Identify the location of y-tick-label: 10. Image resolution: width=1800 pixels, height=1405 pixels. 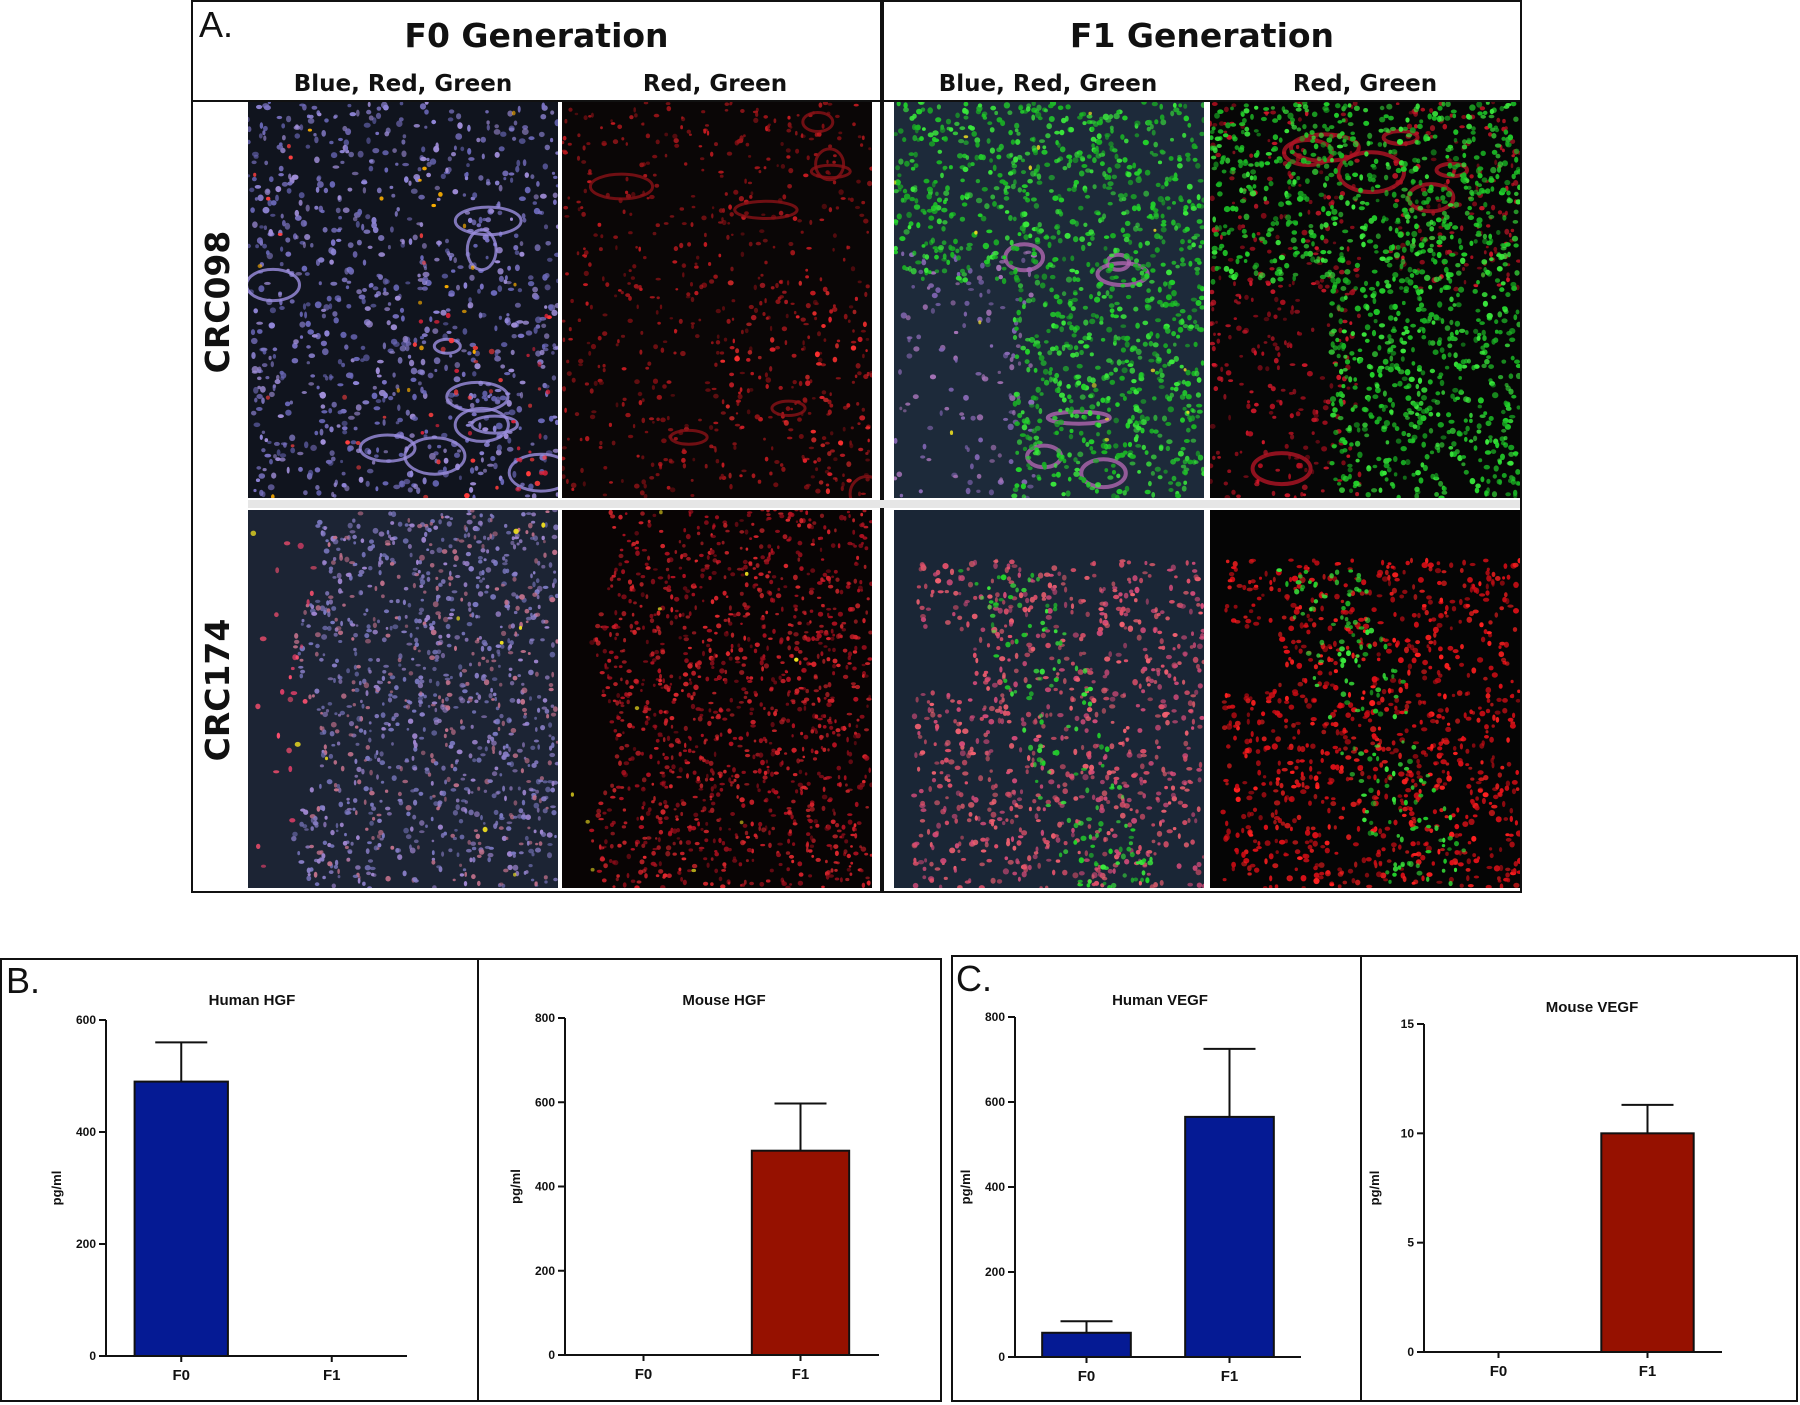
(1408, 1133).